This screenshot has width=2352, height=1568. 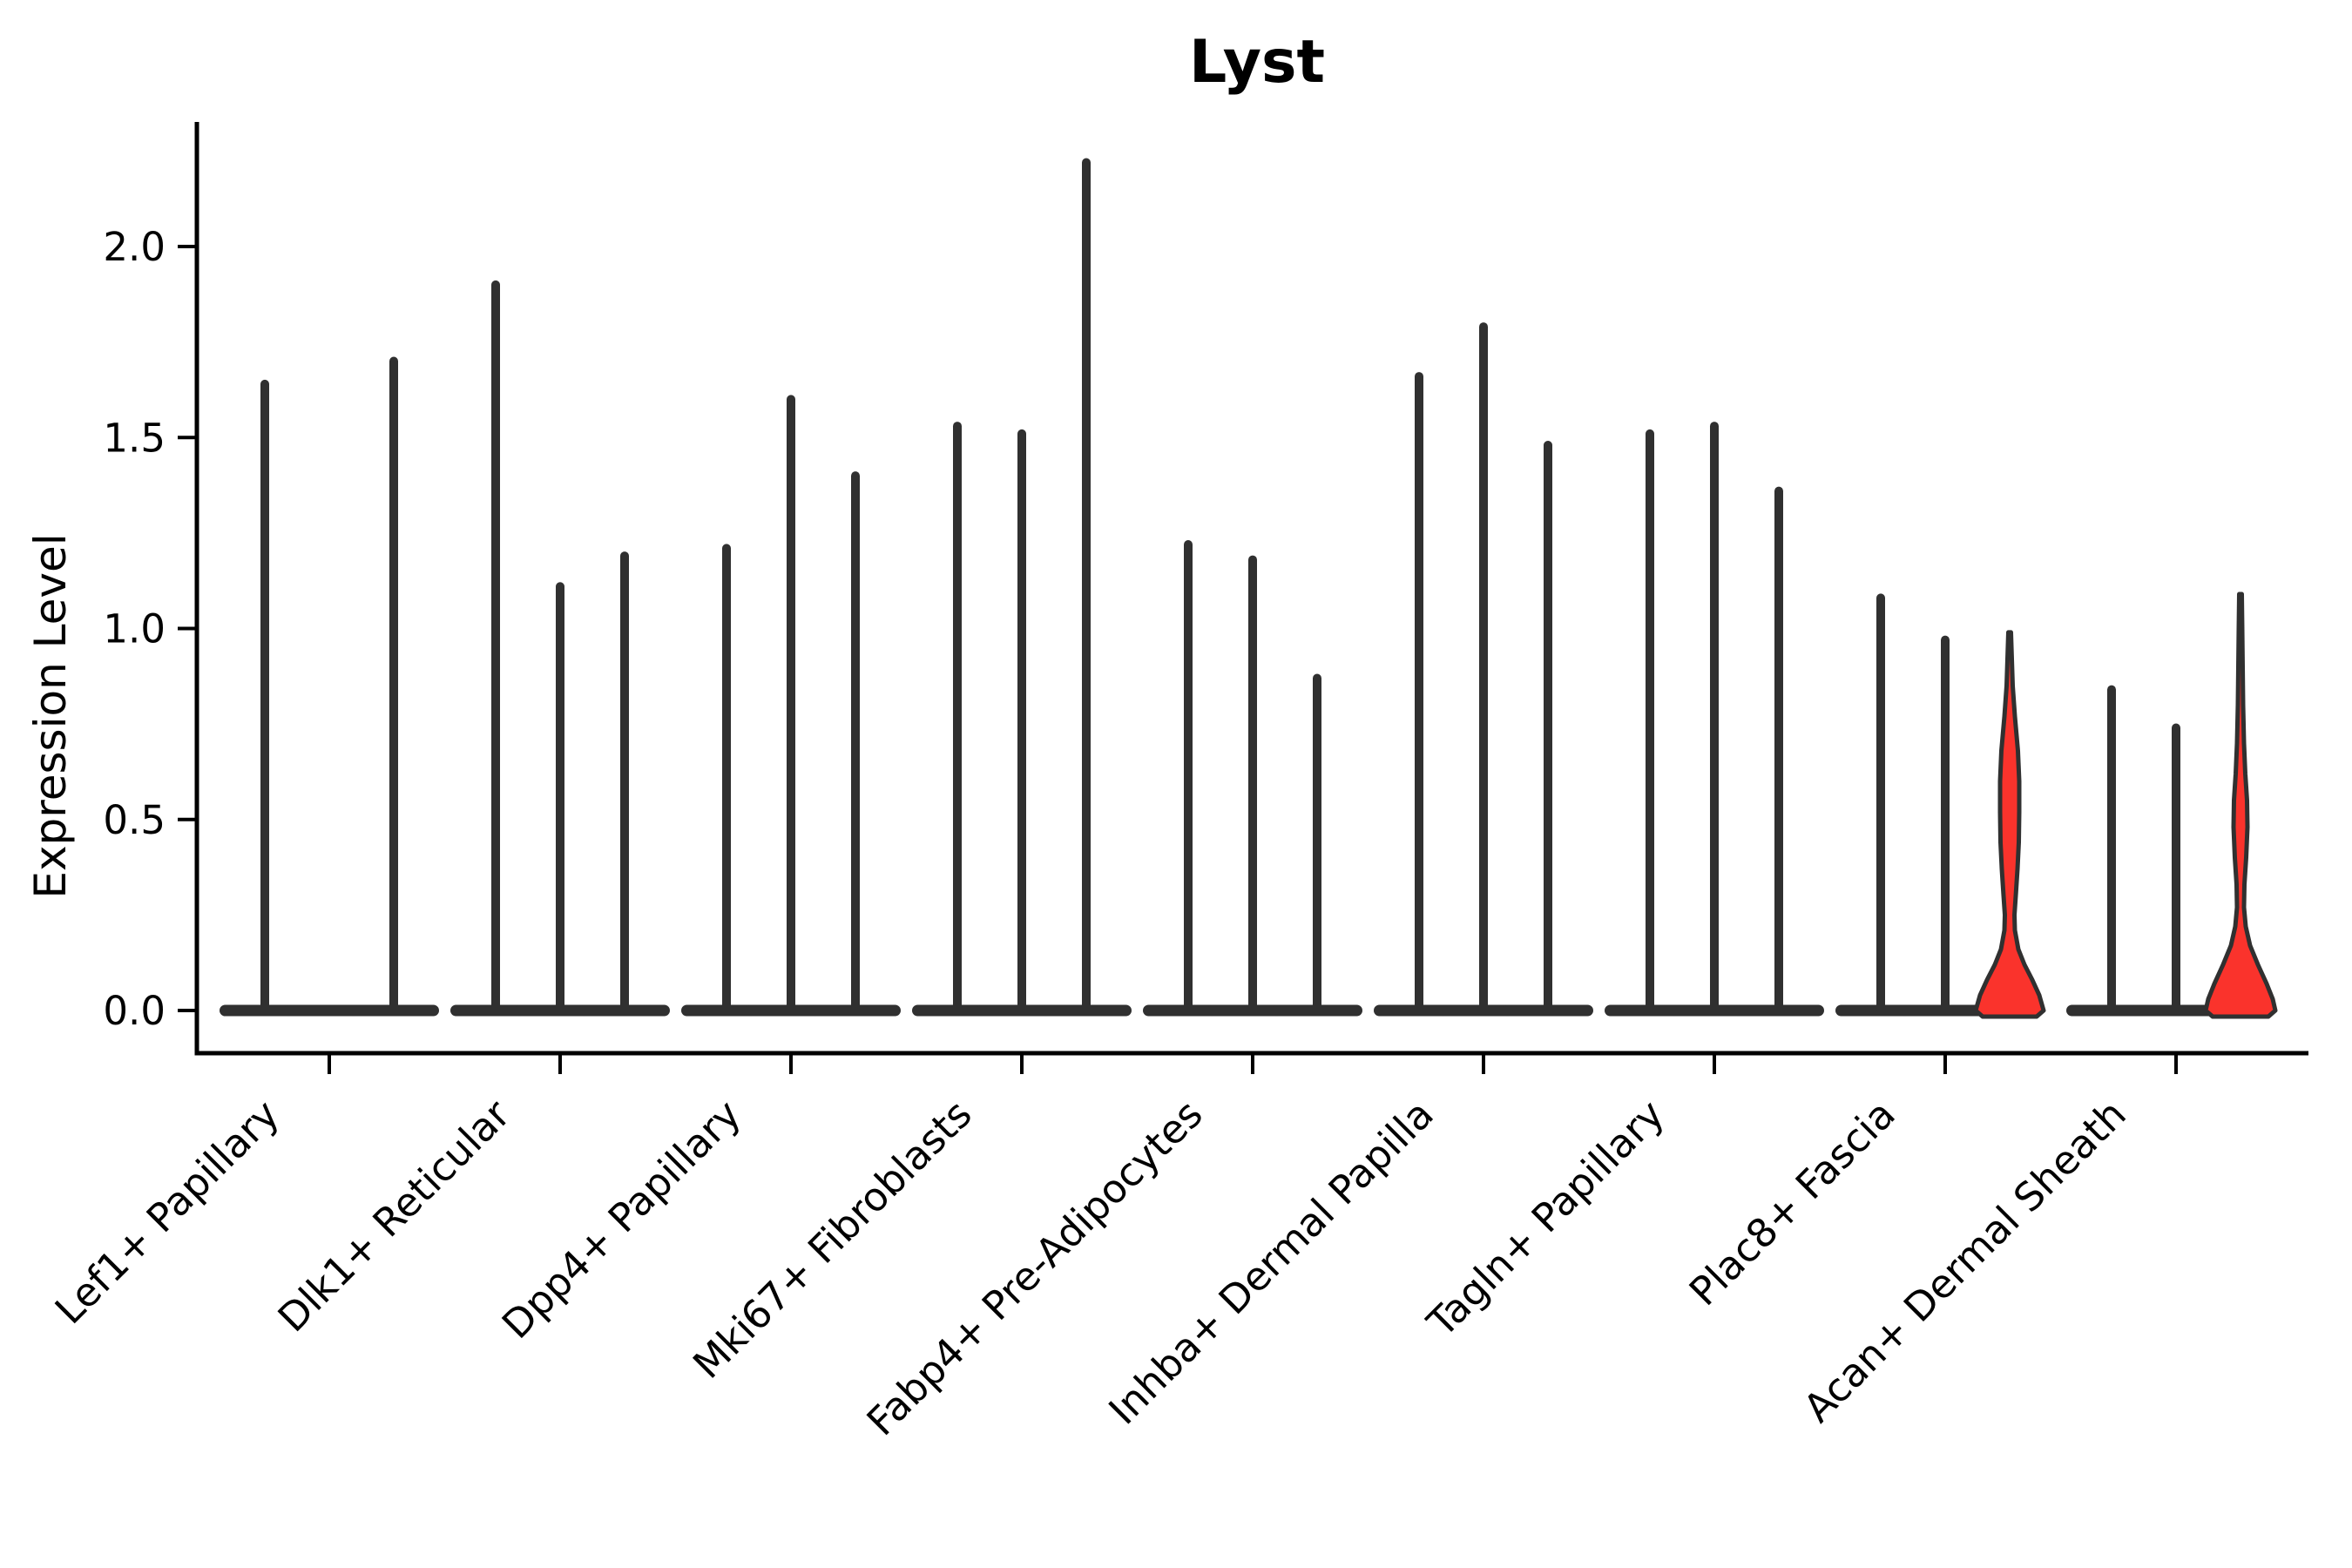 What do you see at coordinates (134, 820) in the screenshot?
I see `y-tick-label: 0.5` at bounding box center [134, 820].